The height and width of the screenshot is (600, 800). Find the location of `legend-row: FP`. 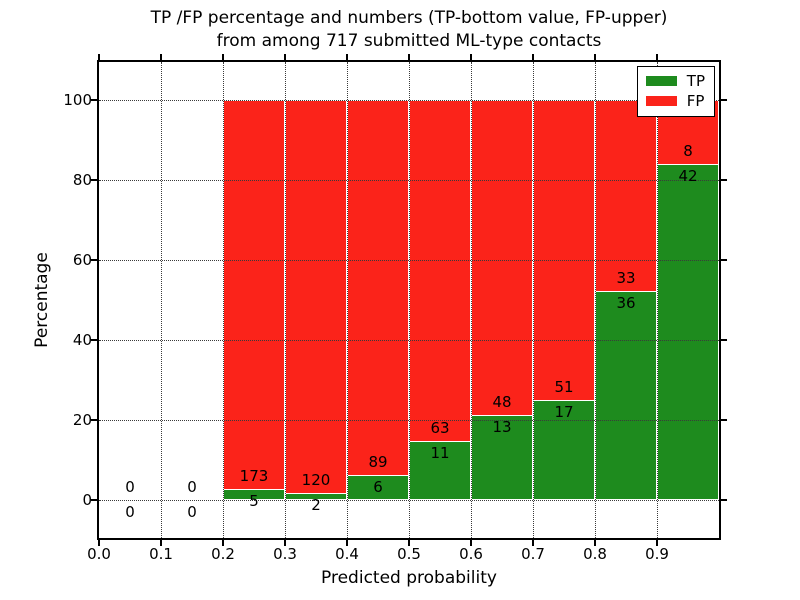

legend-row: FP is located at coordinates (675, 101).